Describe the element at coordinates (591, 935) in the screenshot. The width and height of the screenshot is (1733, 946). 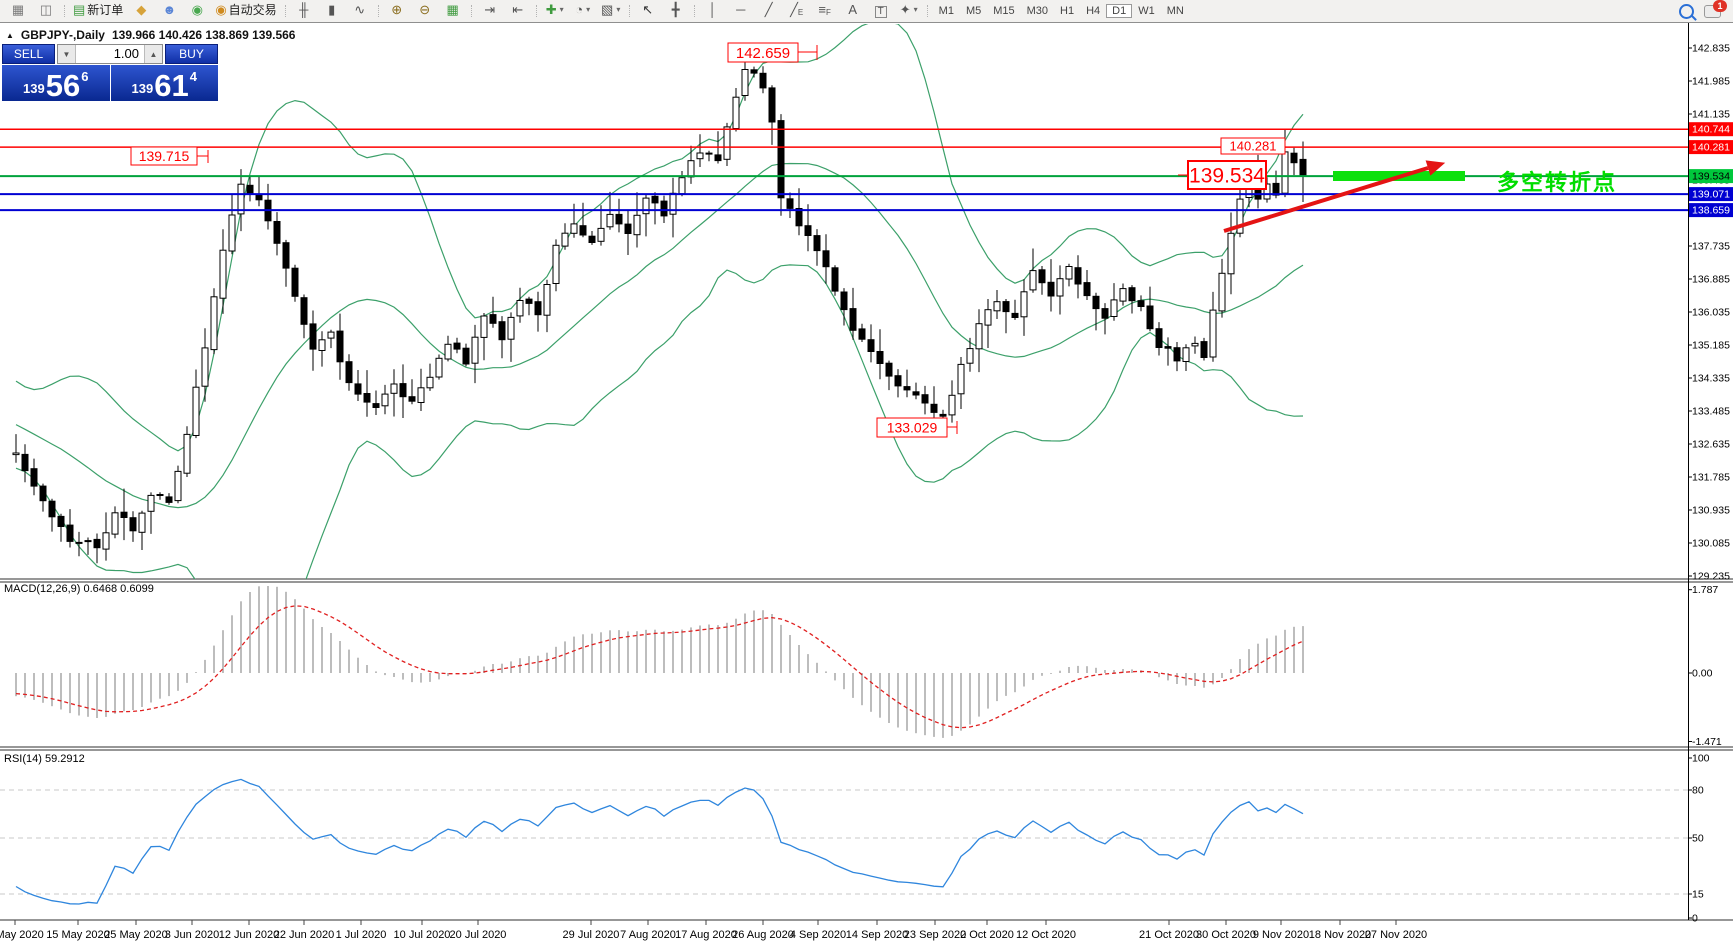
I see `svg-text: 29 Jul 2020` at that location.